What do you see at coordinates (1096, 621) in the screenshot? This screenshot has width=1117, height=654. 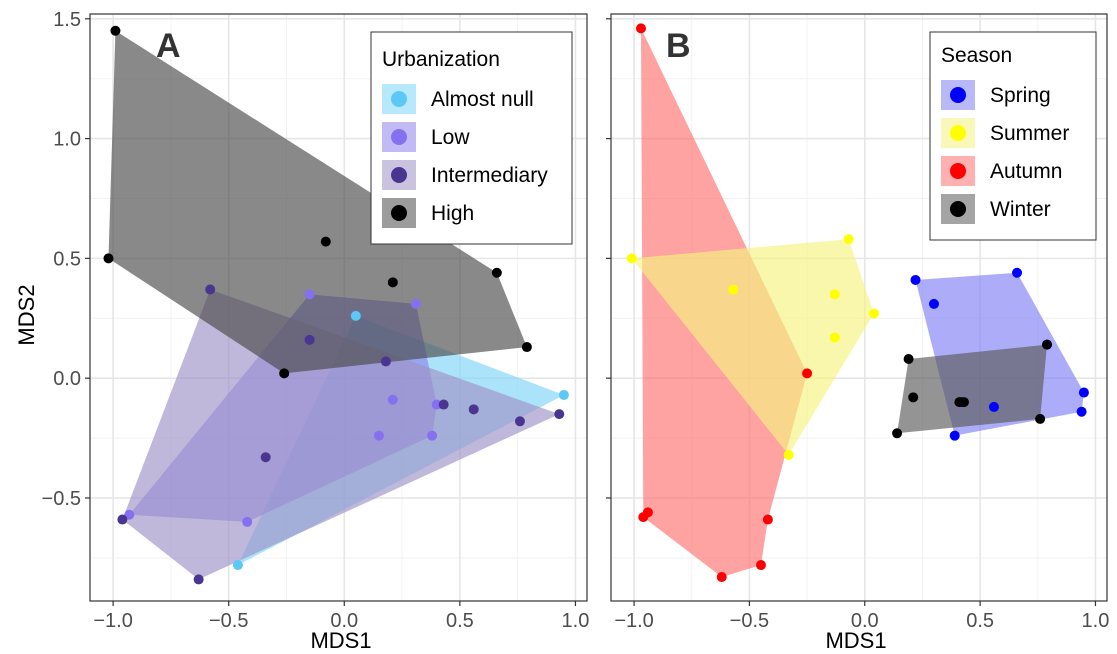 I see `panel-b-x-tick-label: 1.0` at bounding box center [1096, 621].